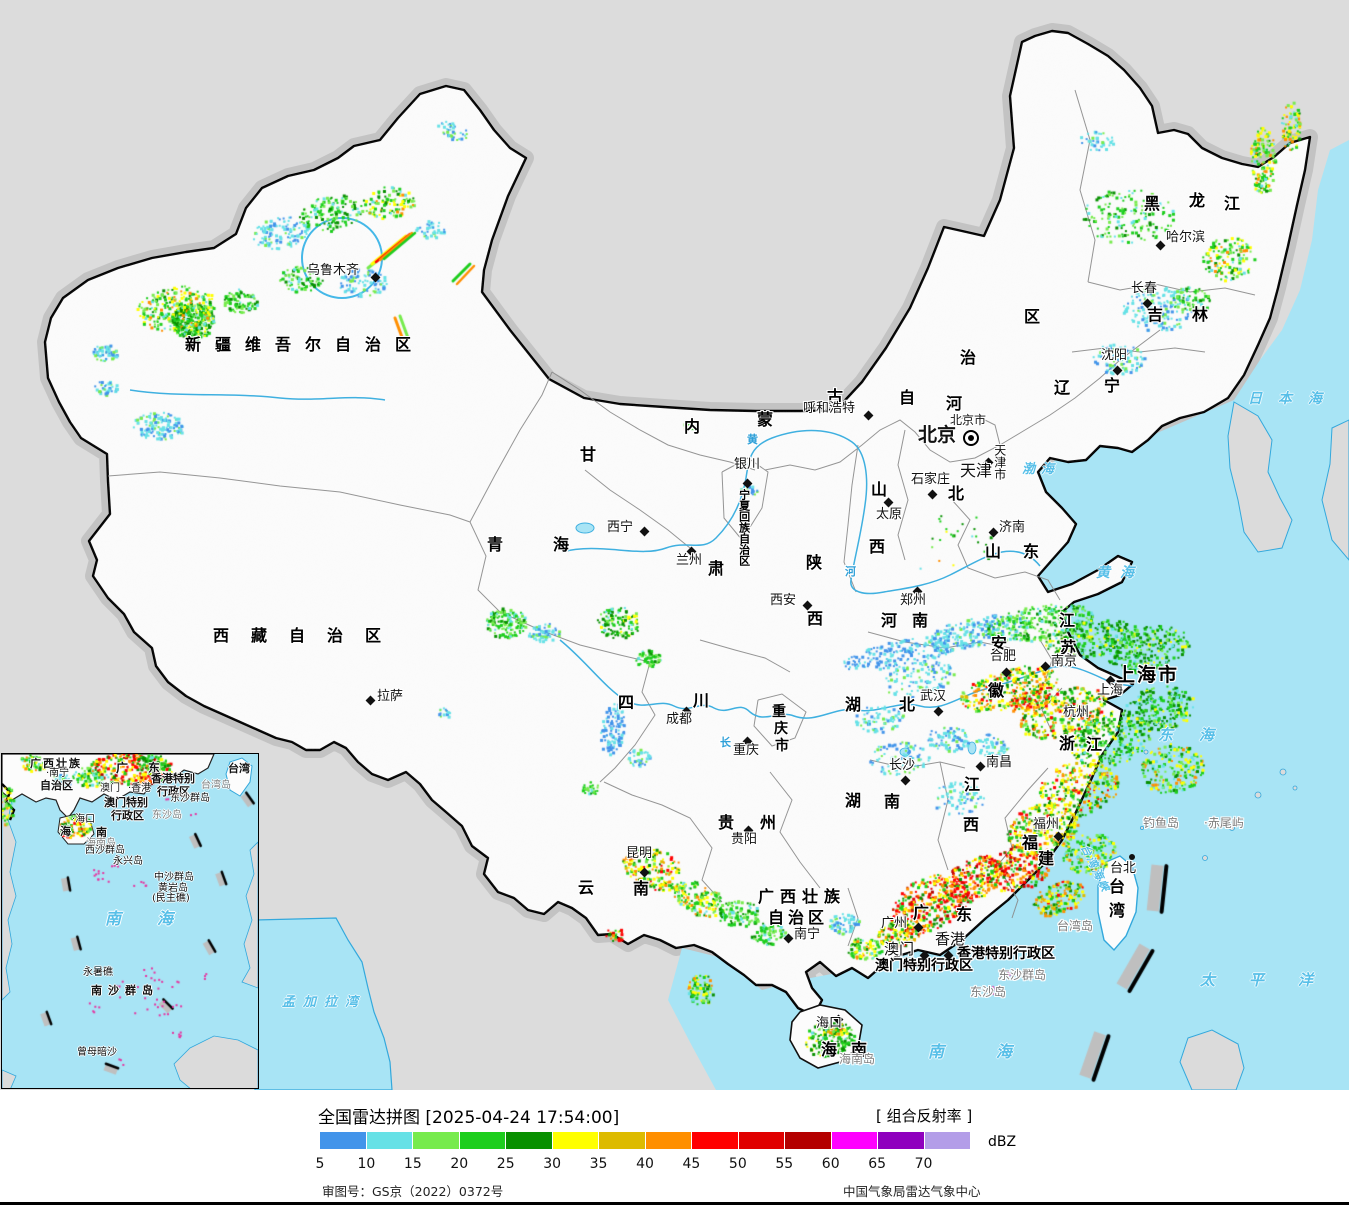 Image resolution: width=1349 pixels, height=1208 pixels. I want to click on sea-label: 台湾海峡, so click(1095, 868).